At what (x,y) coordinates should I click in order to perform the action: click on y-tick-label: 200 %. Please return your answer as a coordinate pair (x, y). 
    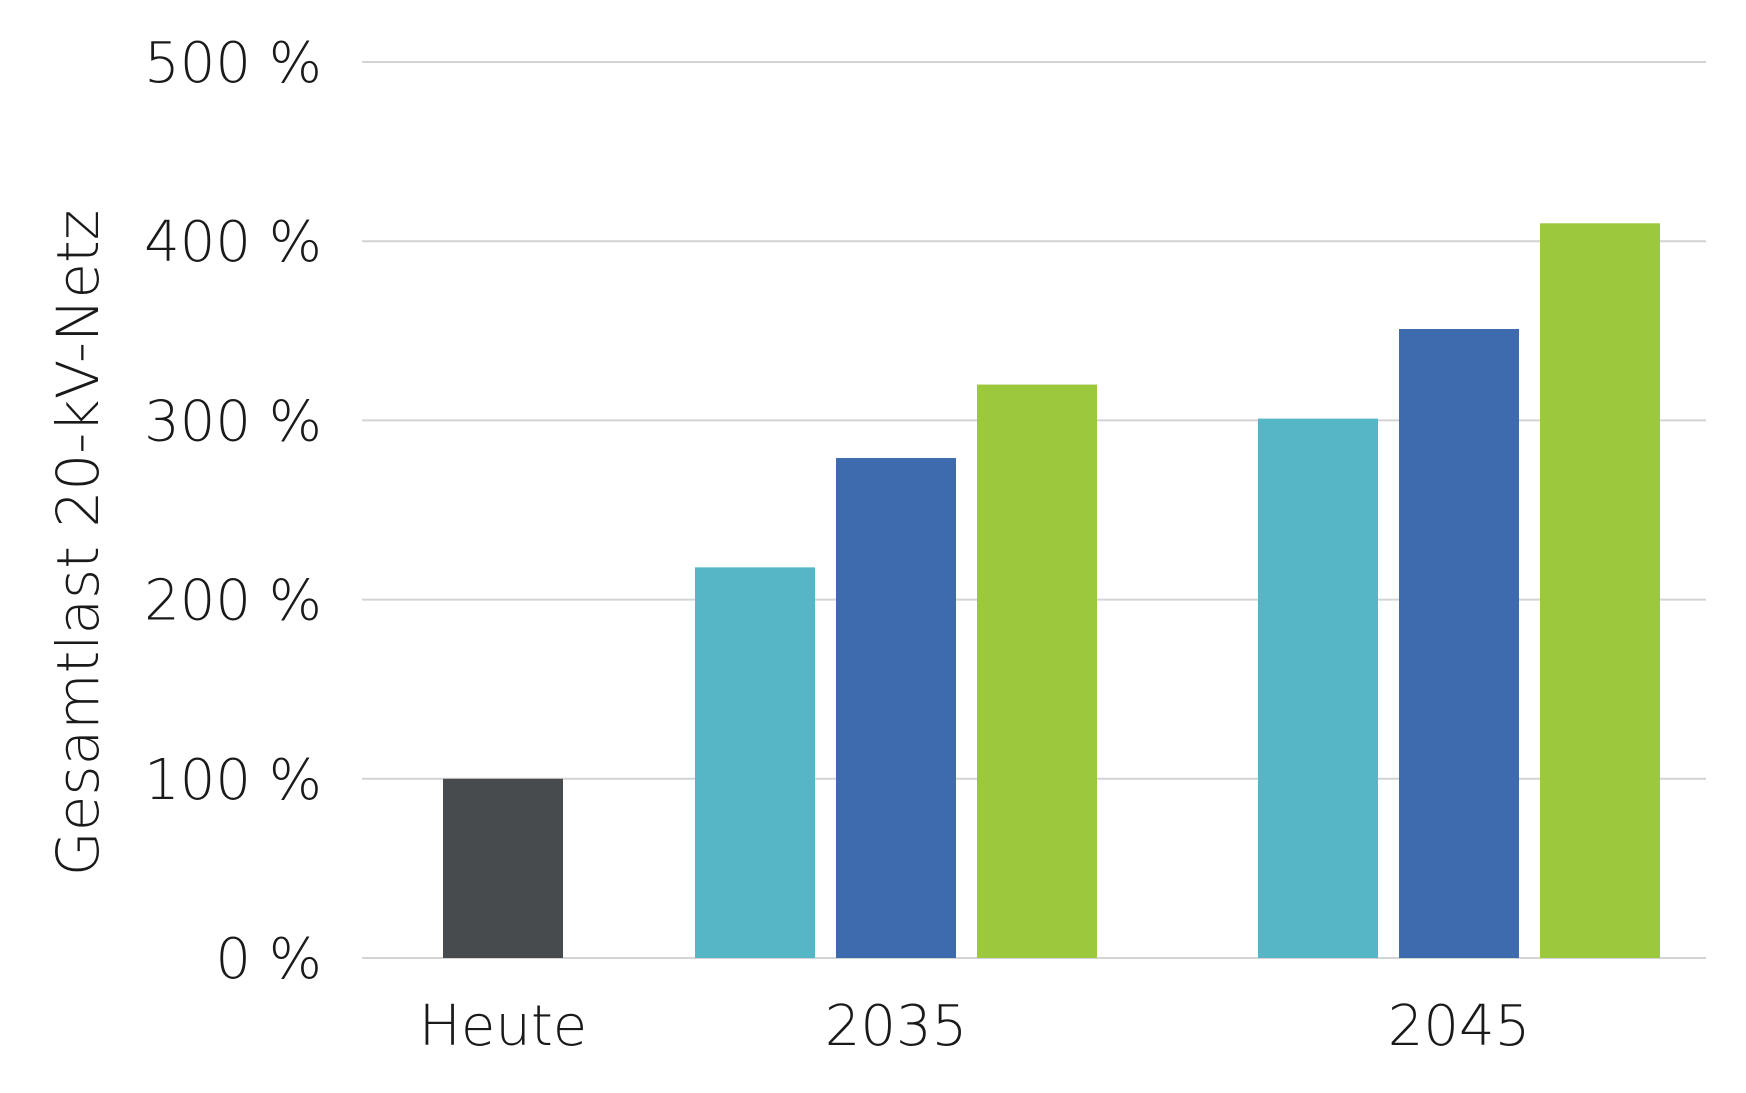
    Looking at the image, I should click on (233, 601).